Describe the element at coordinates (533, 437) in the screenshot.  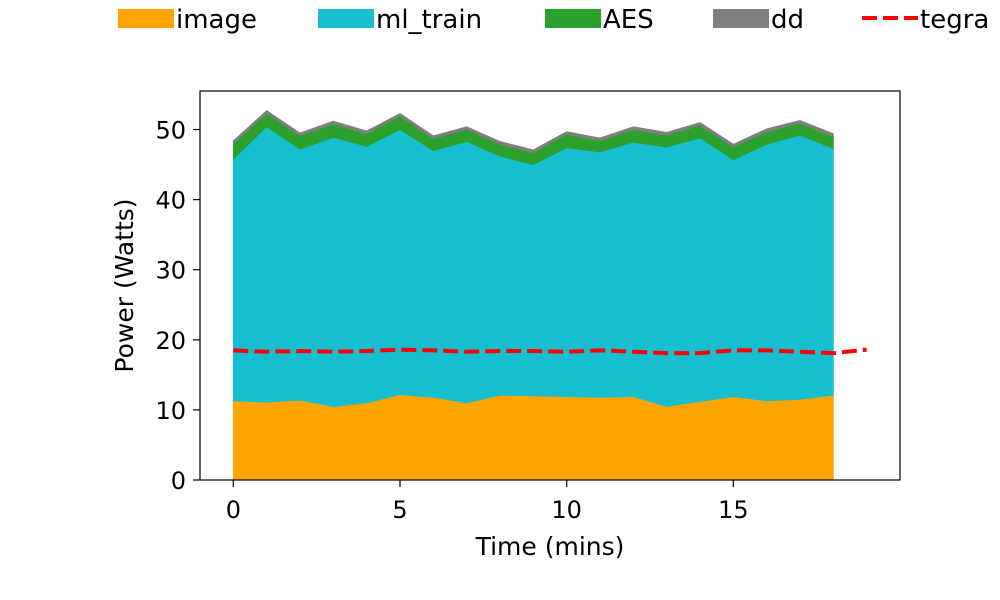
I see `area-image` at that location.